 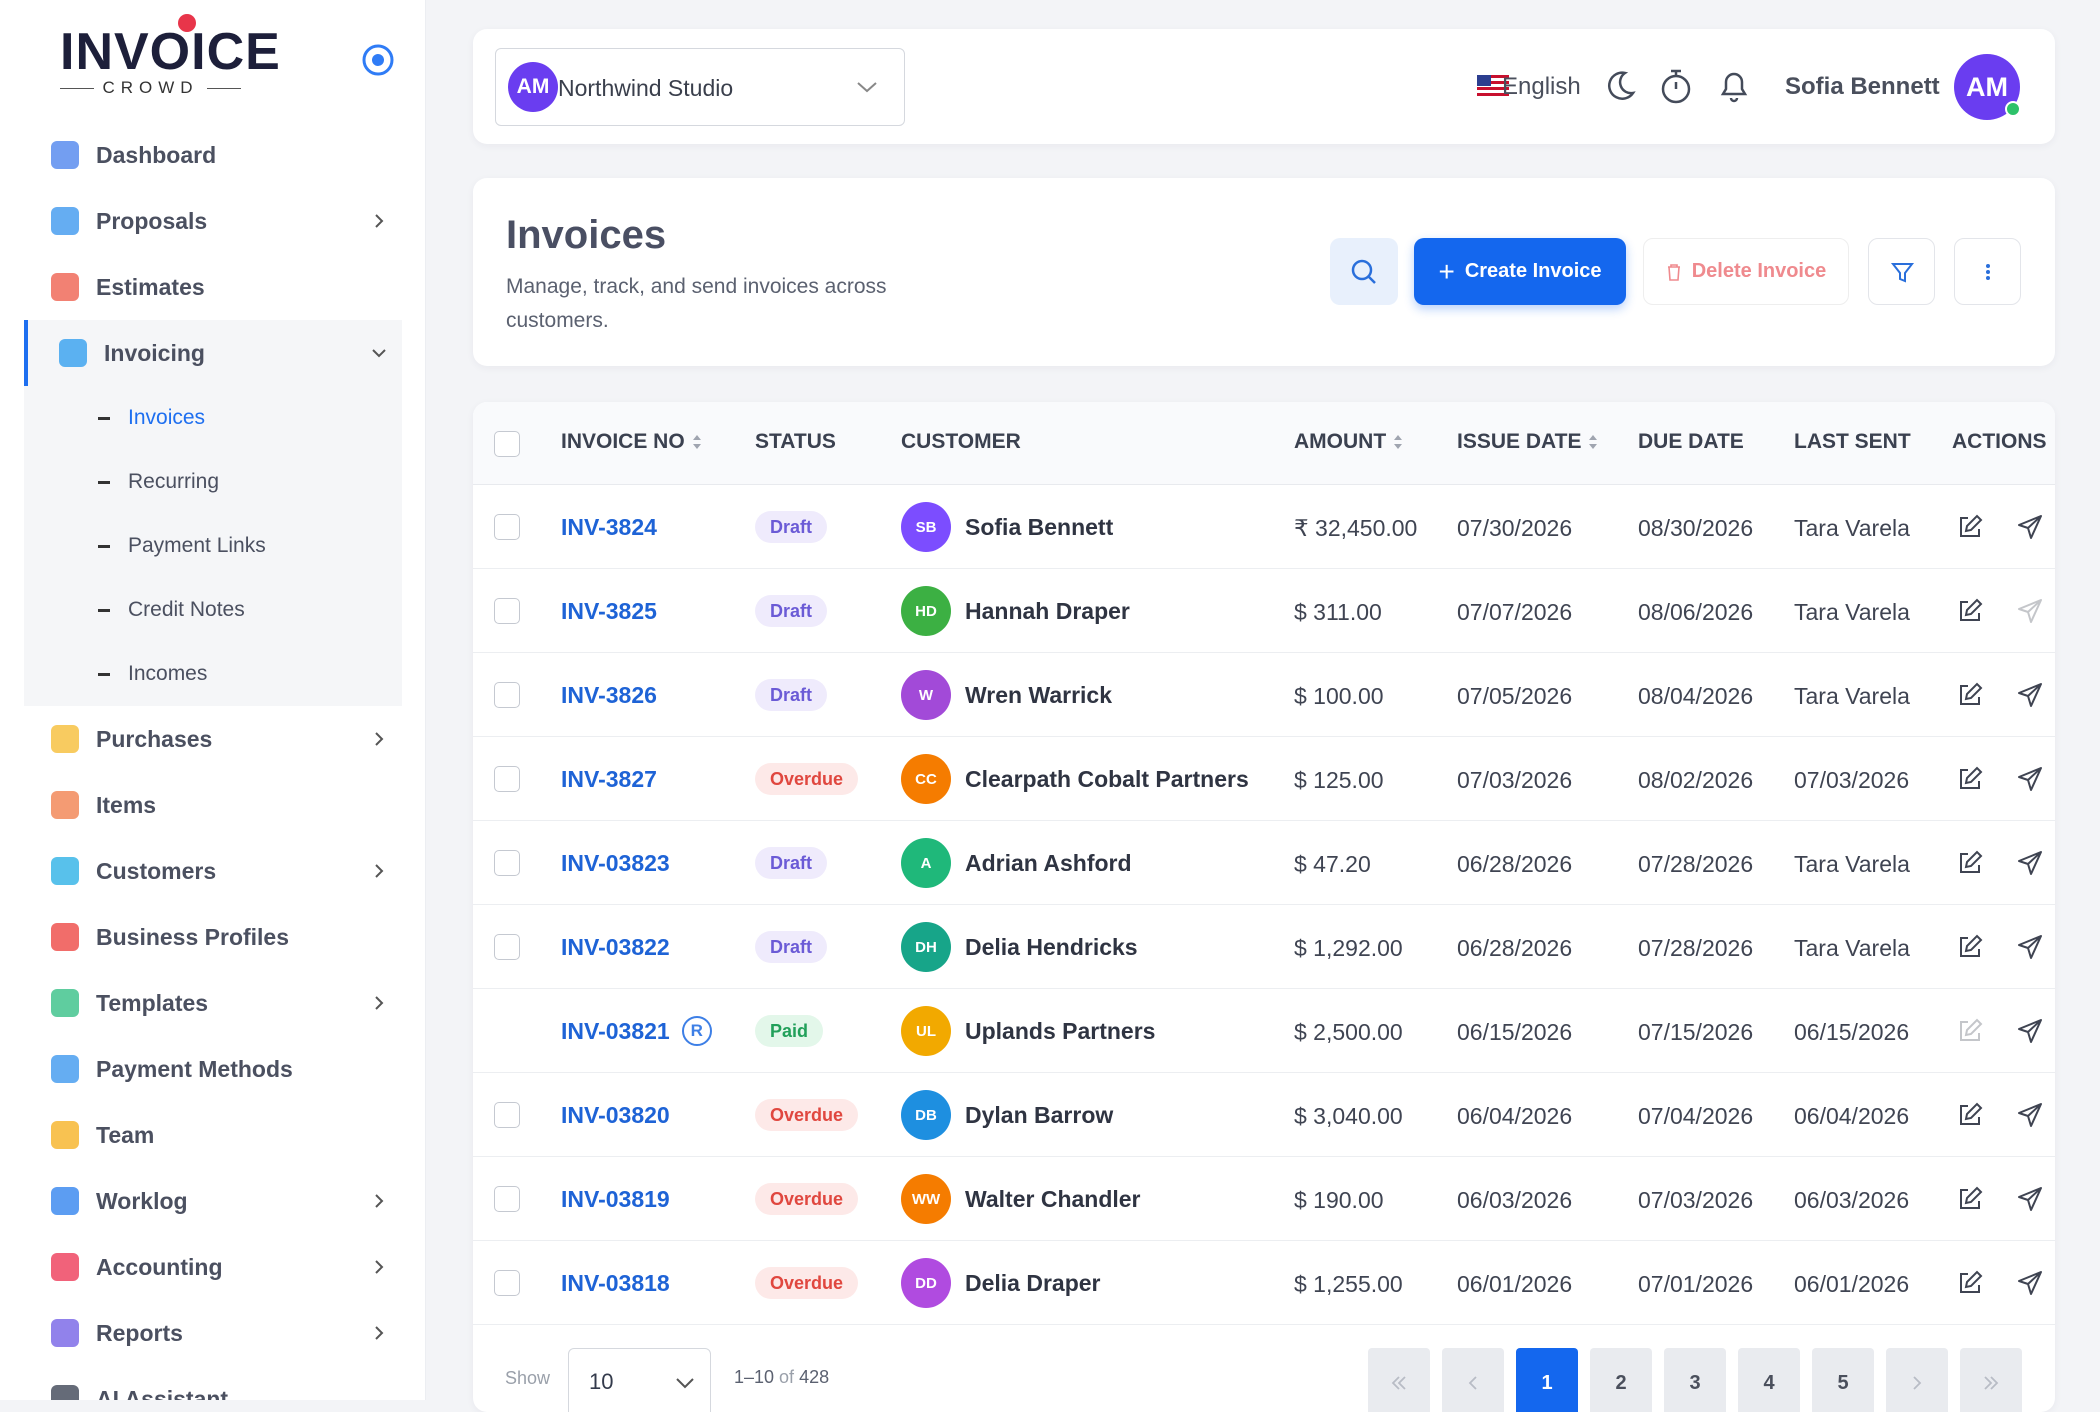 I want to click on column-header: ACTIONS, so click(x=1999, y=442).